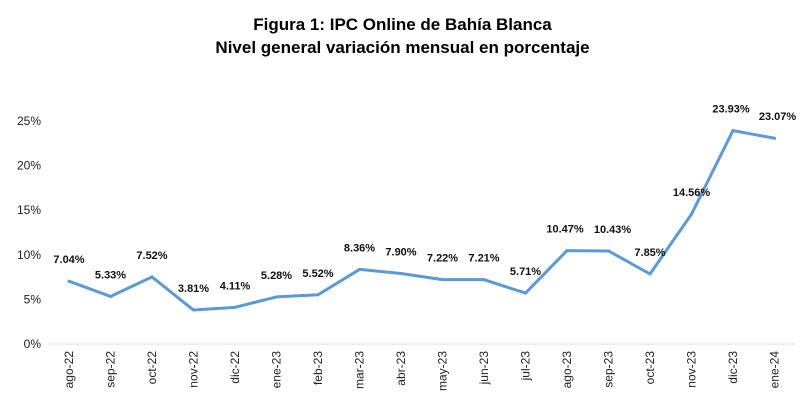 The width and height of the screenshot is (805, 419). Describe the element at coordinates (443, 371) in the screenshot. I see `x-tick-label: may-23` at that location.